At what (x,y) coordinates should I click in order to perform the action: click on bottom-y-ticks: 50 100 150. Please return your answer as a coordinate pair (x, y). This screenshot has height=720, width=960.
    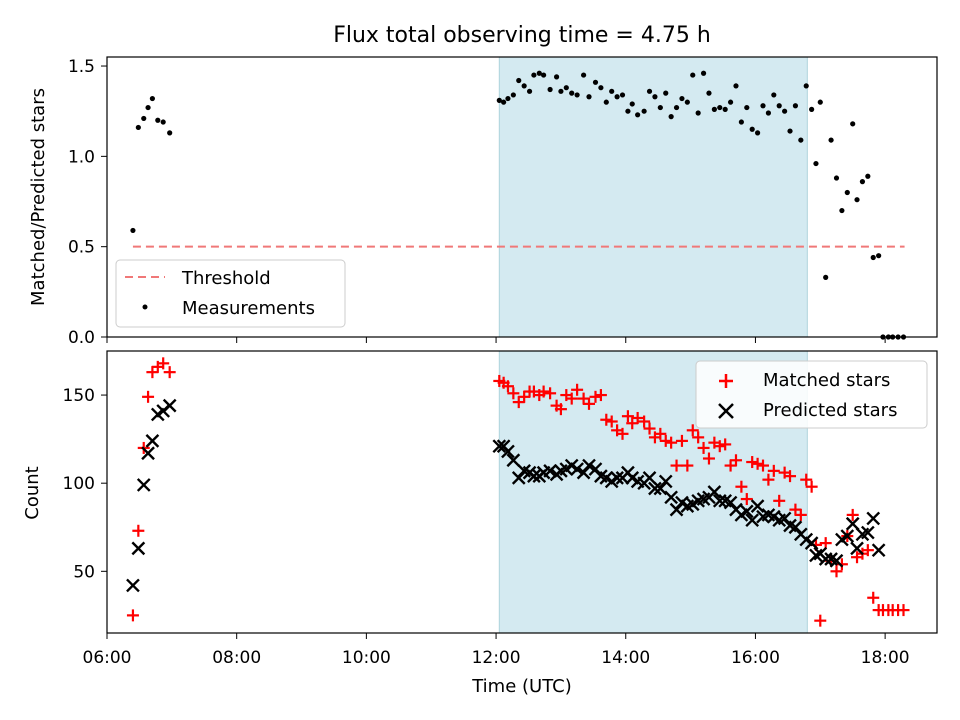
    Looking at the image, I should click on (85, 484).